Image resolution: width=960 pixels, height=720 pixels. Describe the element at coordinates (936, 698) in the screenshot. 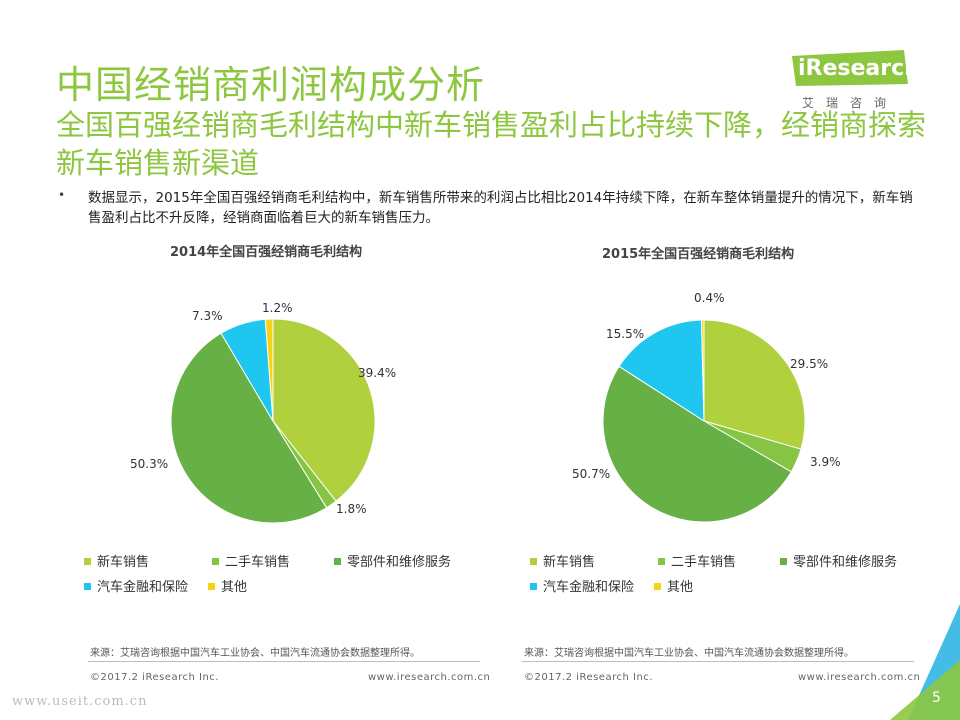

I see `page-number: 5` at that location.